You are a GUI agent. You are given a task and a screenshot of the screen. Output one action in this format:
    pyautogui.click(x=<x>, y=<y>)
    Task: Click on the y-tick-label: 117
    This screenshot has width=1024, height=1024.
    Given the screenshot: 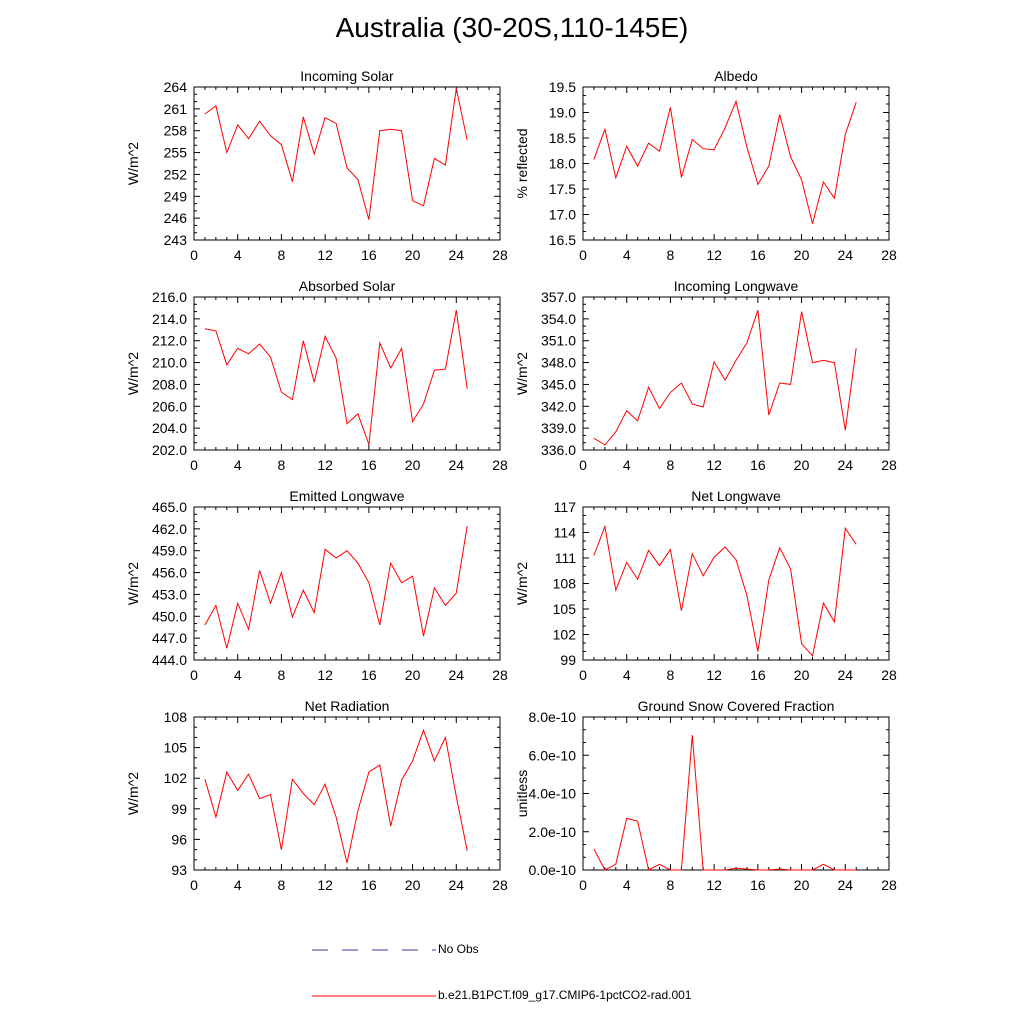 What is the action you would take?
    pyautogui.click(x=565, y=507)
    